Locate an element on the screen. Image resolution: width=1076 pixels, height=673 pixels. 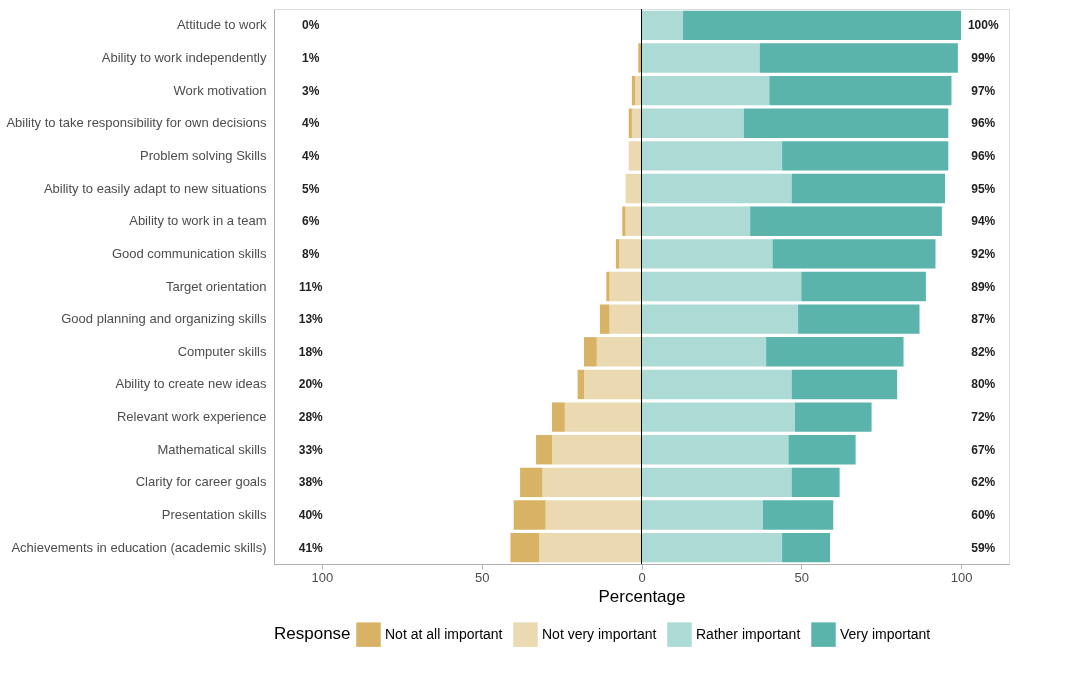
legend-title: Response is located at coordinates (312, 633).